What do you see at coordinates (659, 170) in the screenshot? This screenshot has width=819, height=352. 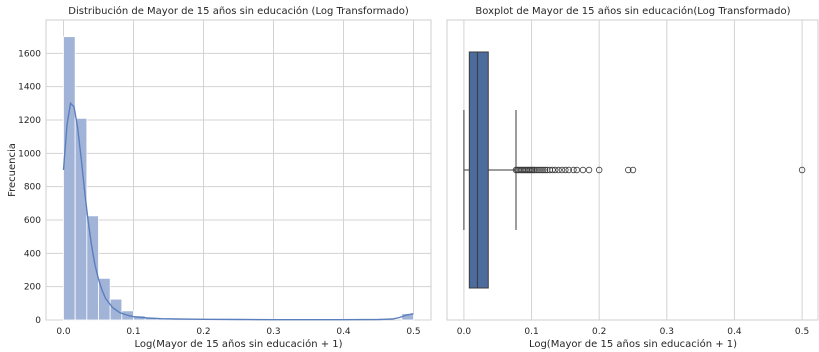 I see `boxplot-outliers` at bounding box center [659, 170].